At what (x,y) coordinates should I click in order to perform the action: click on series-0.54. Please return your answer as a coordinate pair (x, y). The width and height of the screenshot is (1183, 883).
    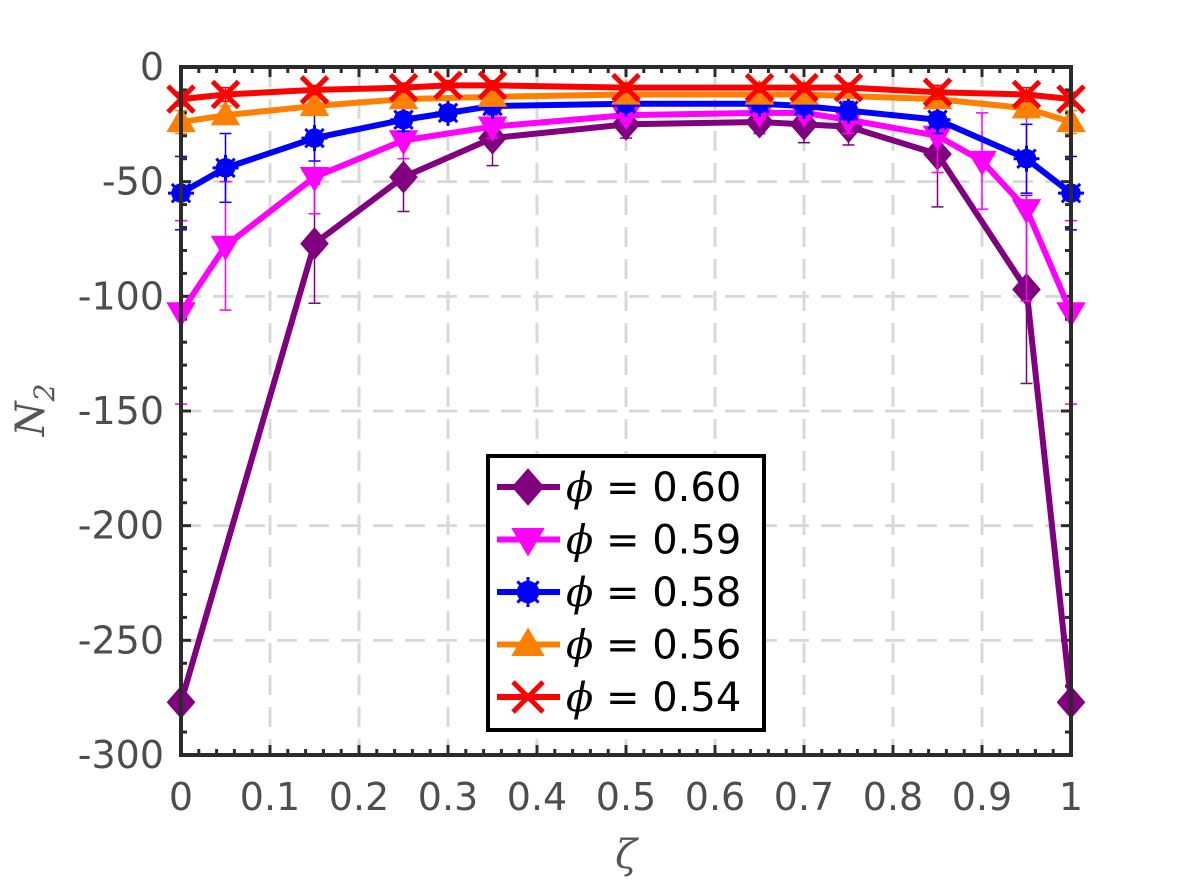
    Looking at the image, I should click on (626, 92).